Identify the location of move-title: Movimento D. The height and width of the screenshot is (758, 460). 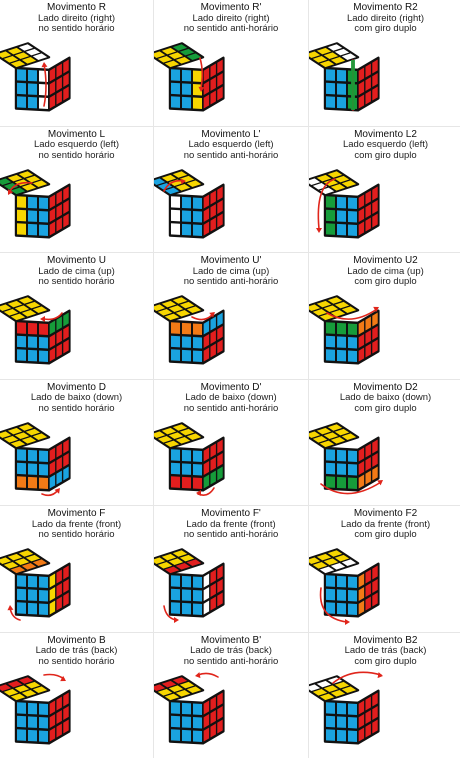
(76, 387).